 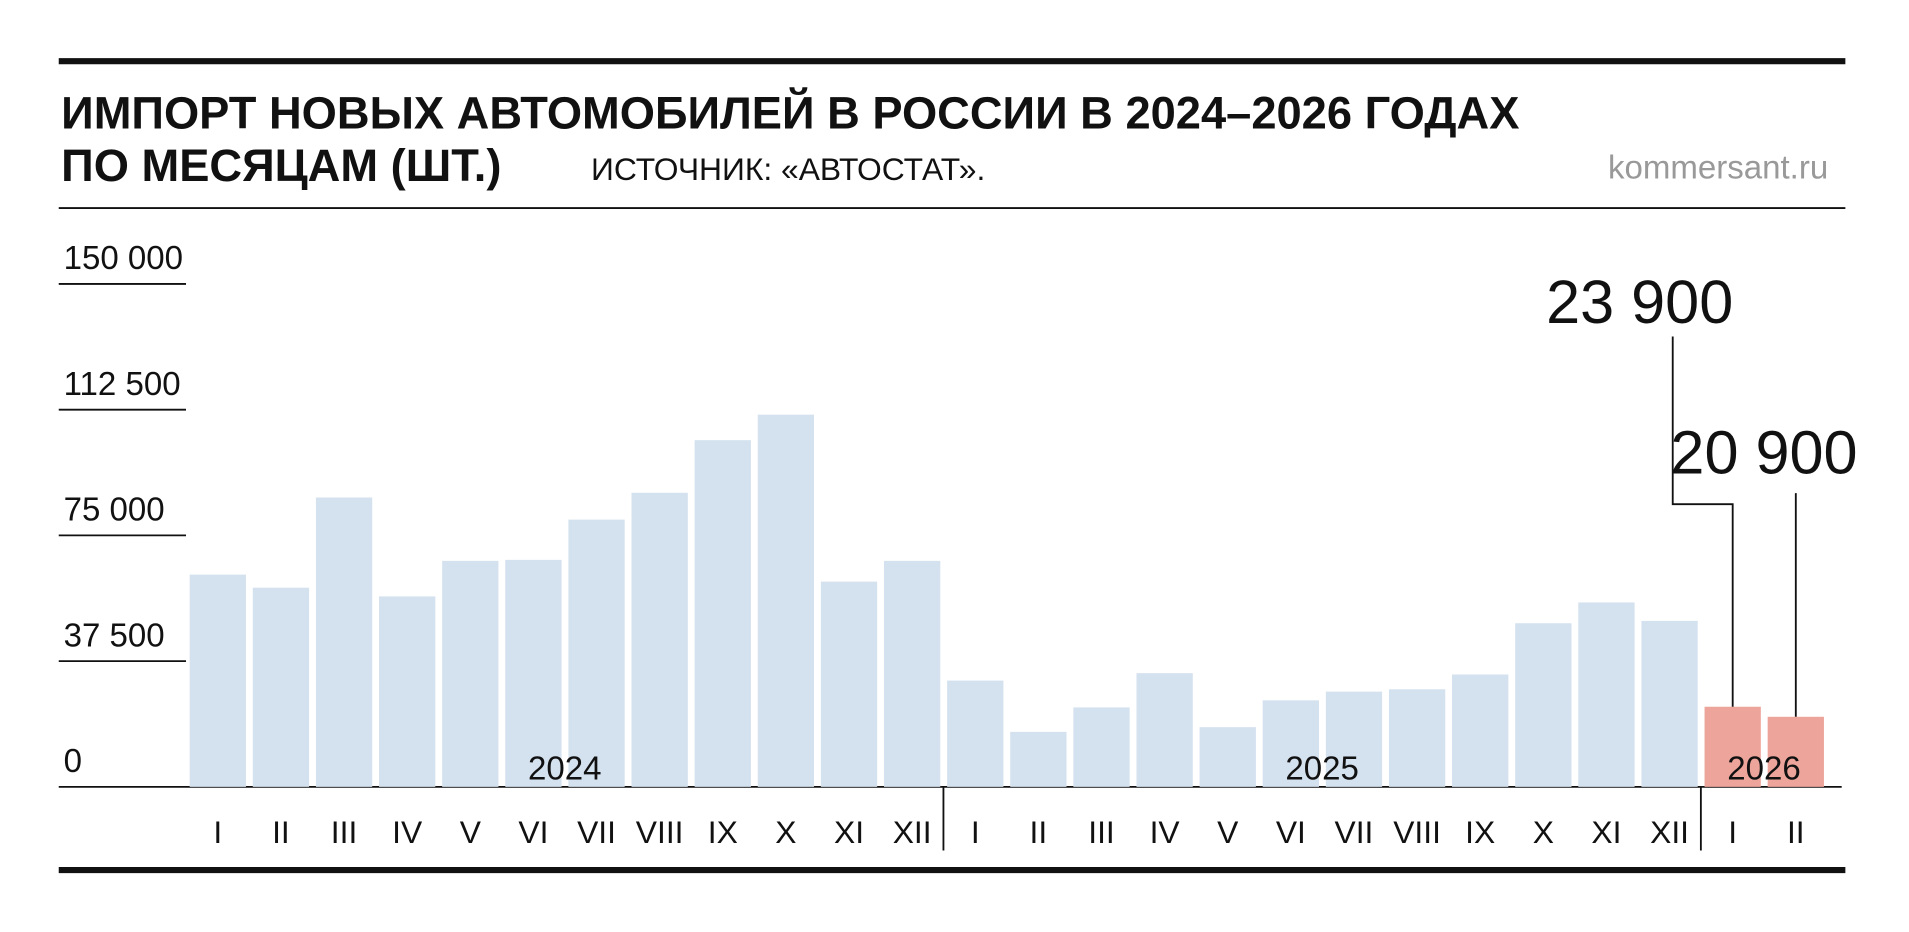 What do you see at coordinates (1702, 521) in the screenshot?
I see `leader-line` at bounding box center [1702, 521].